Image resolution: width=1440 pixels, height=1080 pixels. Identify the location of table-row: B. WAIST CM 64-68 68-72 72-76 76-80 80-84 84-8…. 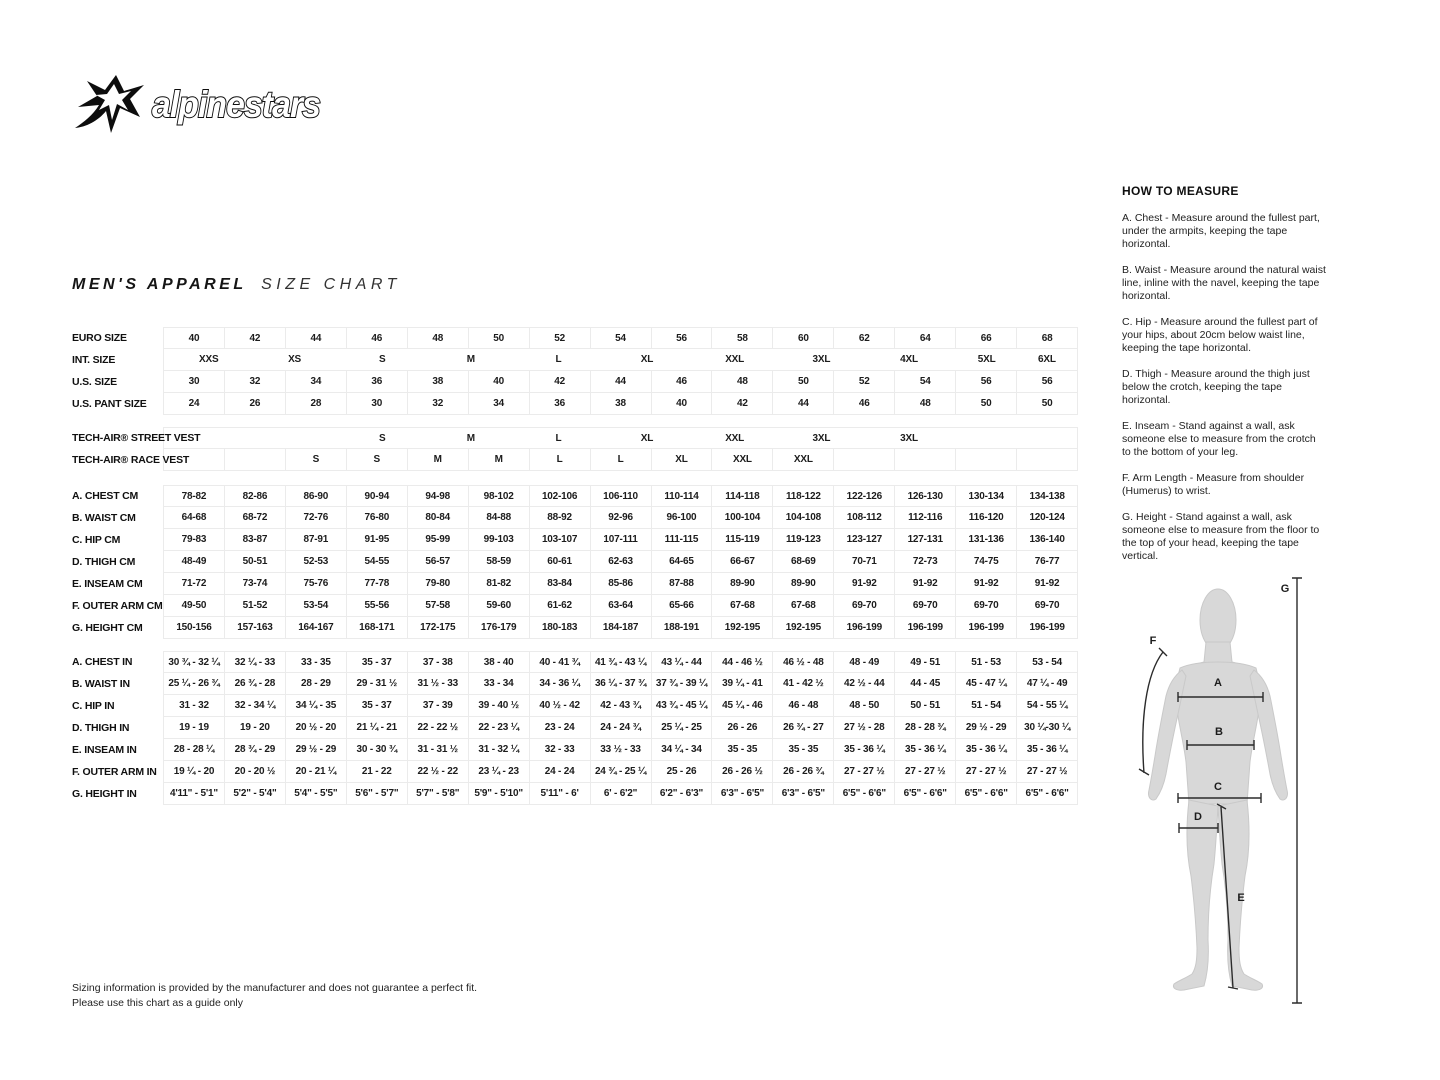
(575, 518).